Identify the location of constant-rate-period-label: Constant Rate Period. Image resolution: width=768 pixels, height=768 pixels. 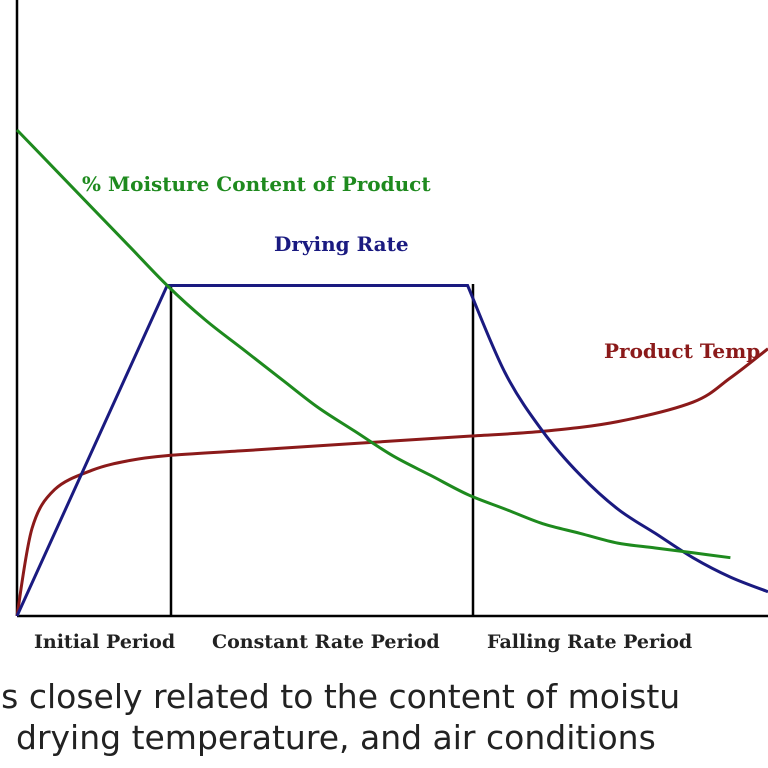
(326, 642).